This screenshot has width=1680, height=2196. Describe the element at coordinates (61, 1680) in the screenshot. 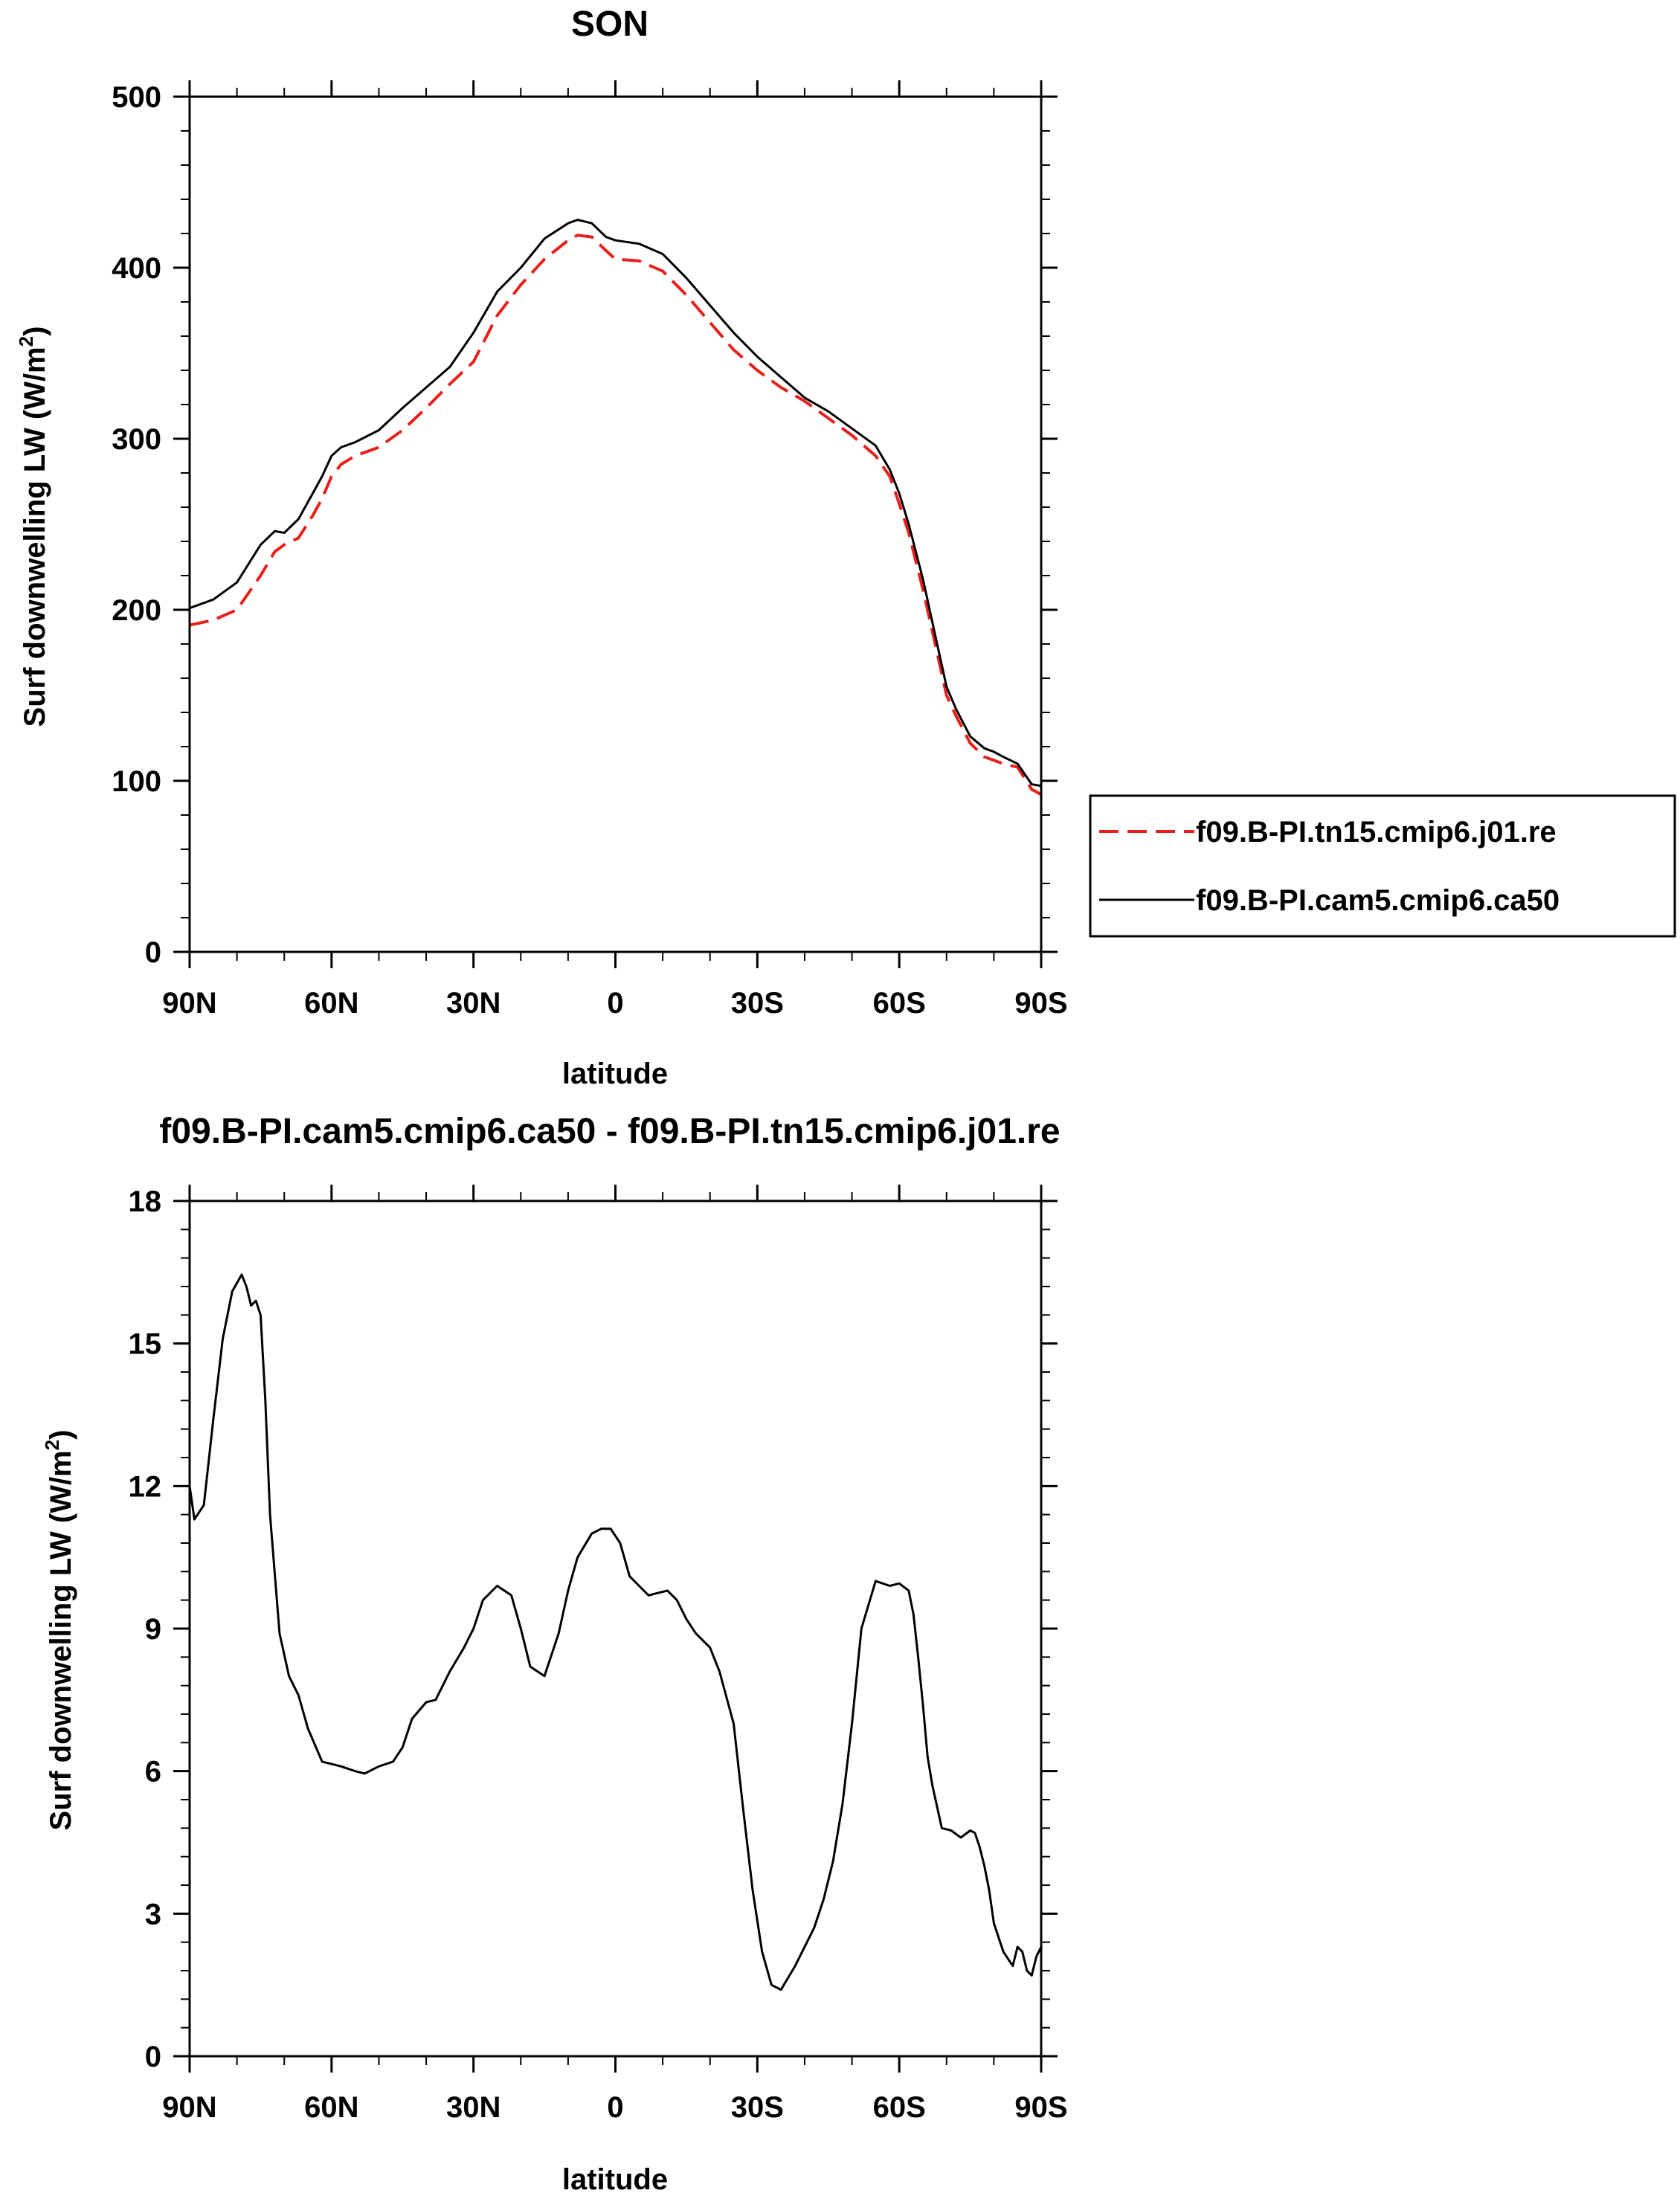

I see `bottom-chart-y-axis-label-main: Surf downwelling LW` at that location.